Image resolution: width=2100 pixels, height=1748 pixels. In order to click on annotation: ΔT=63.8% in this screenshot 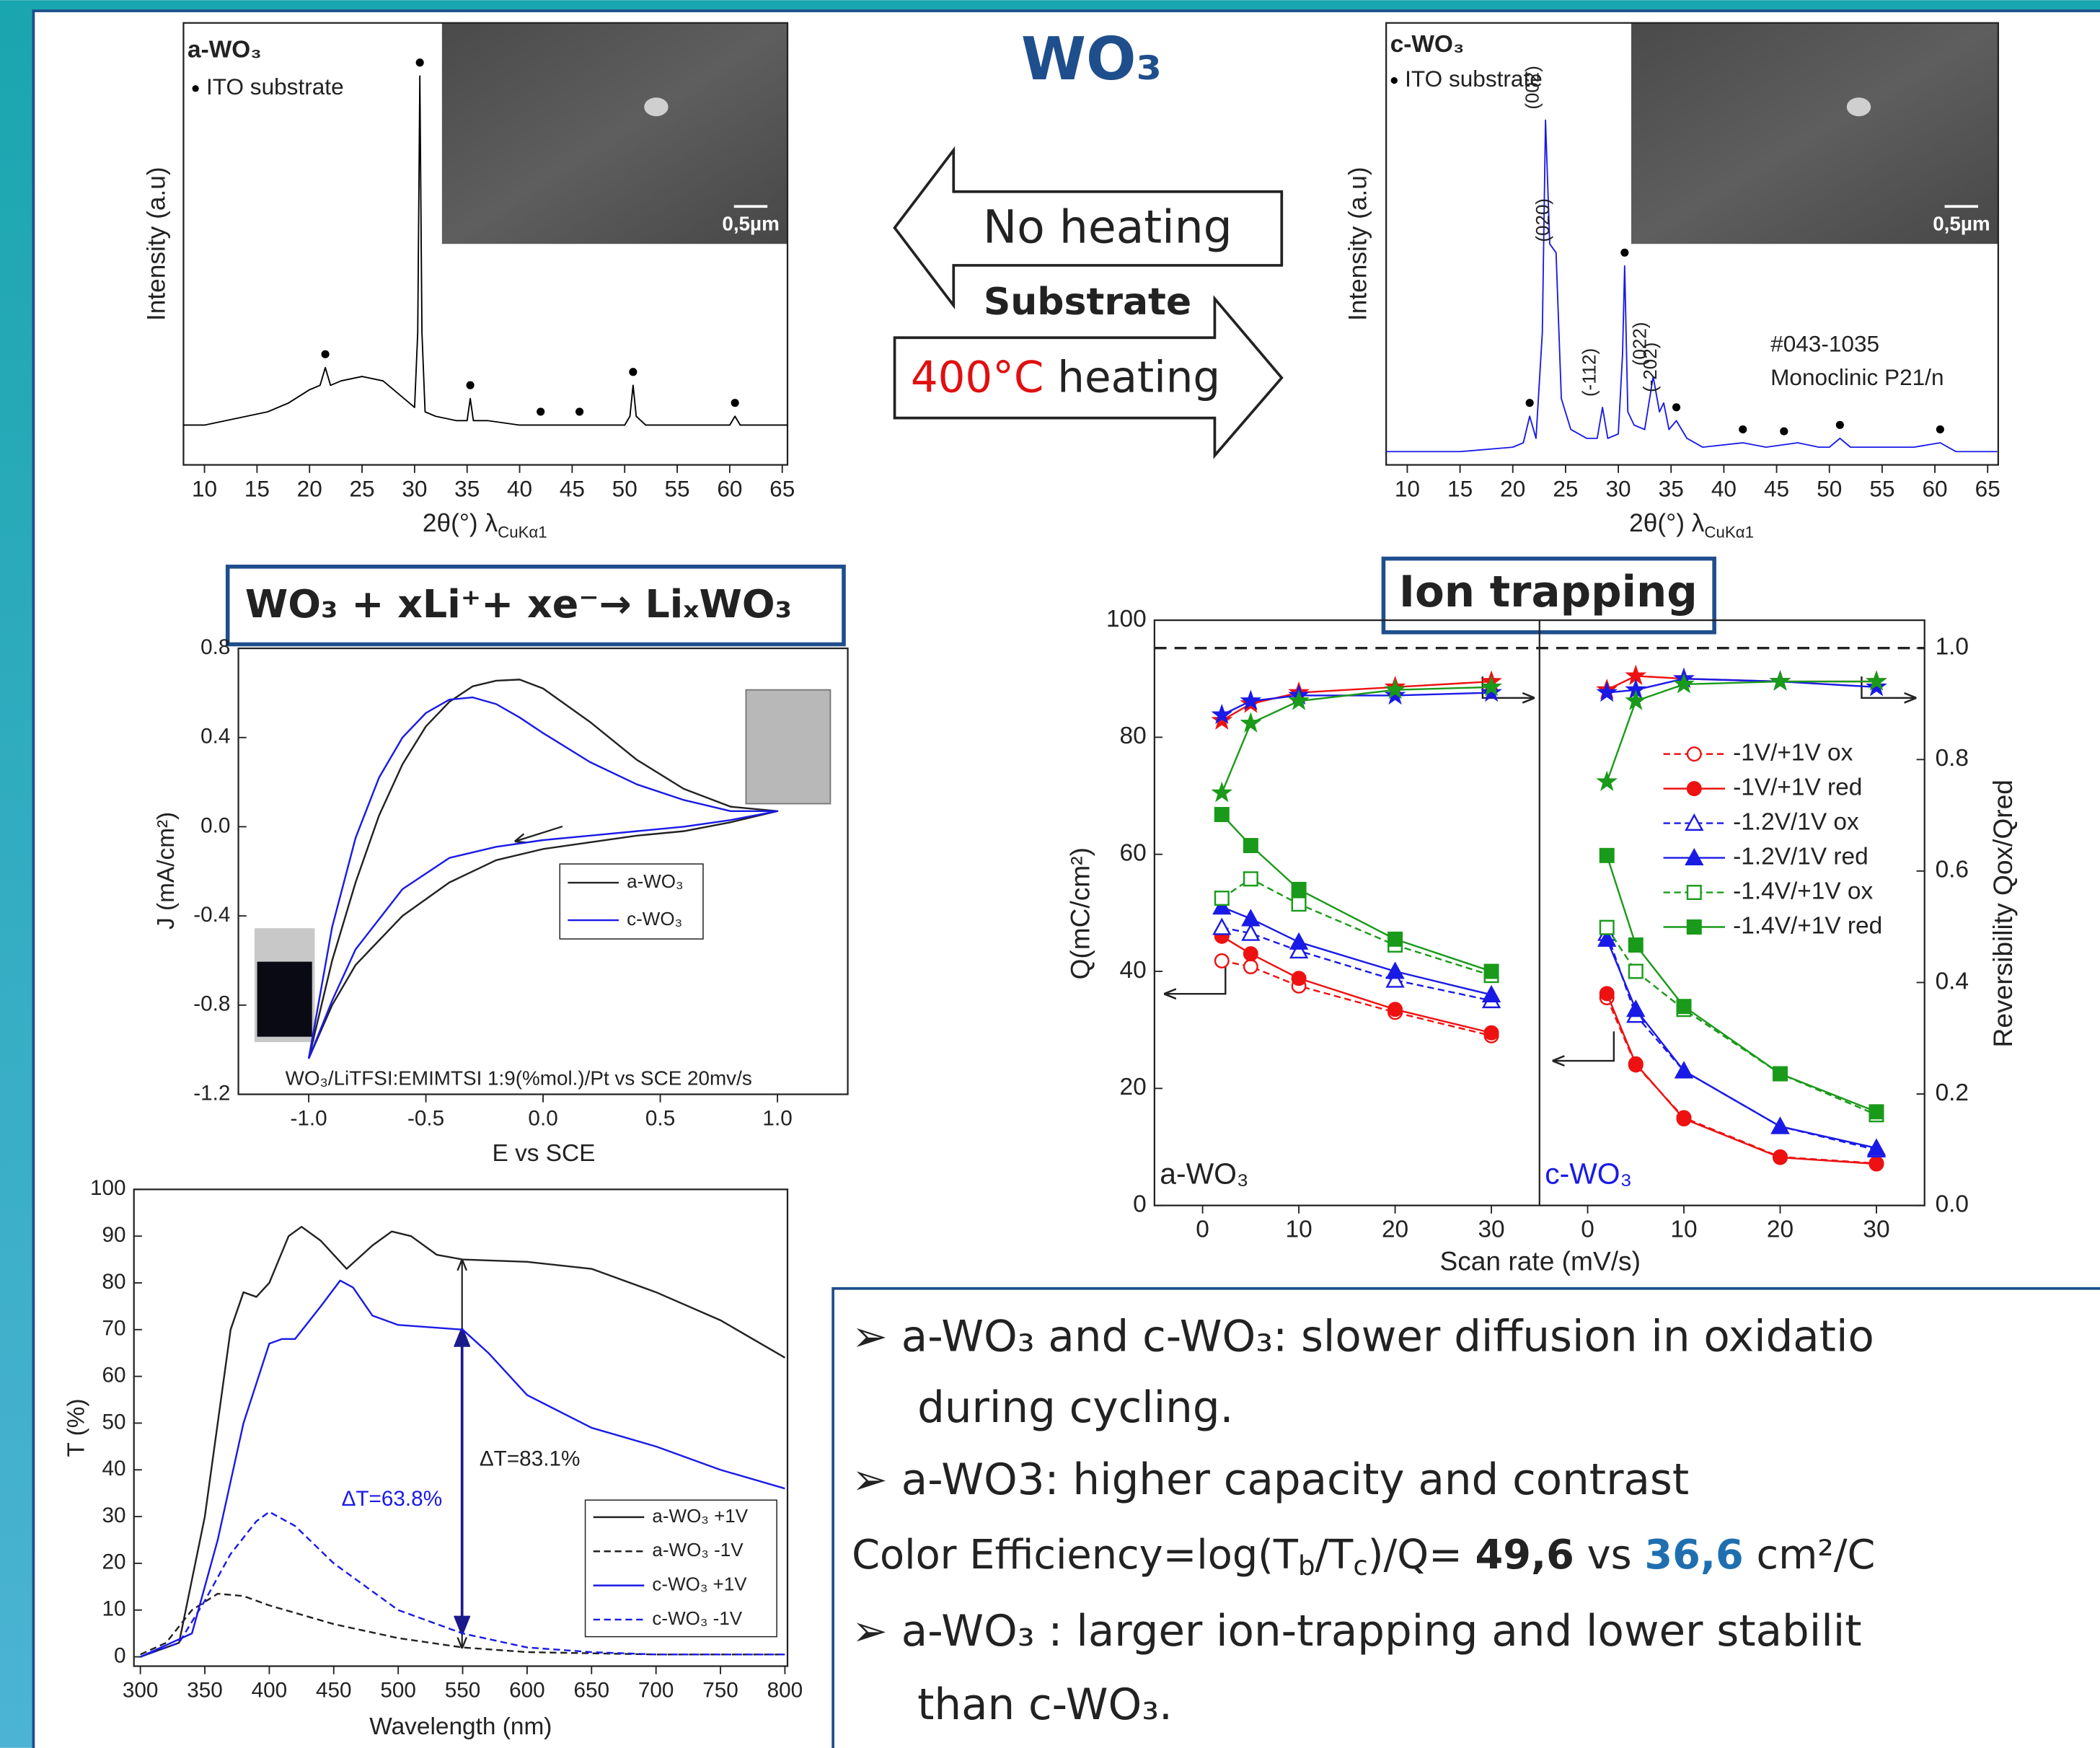, I will do `click(392, 1499)`.